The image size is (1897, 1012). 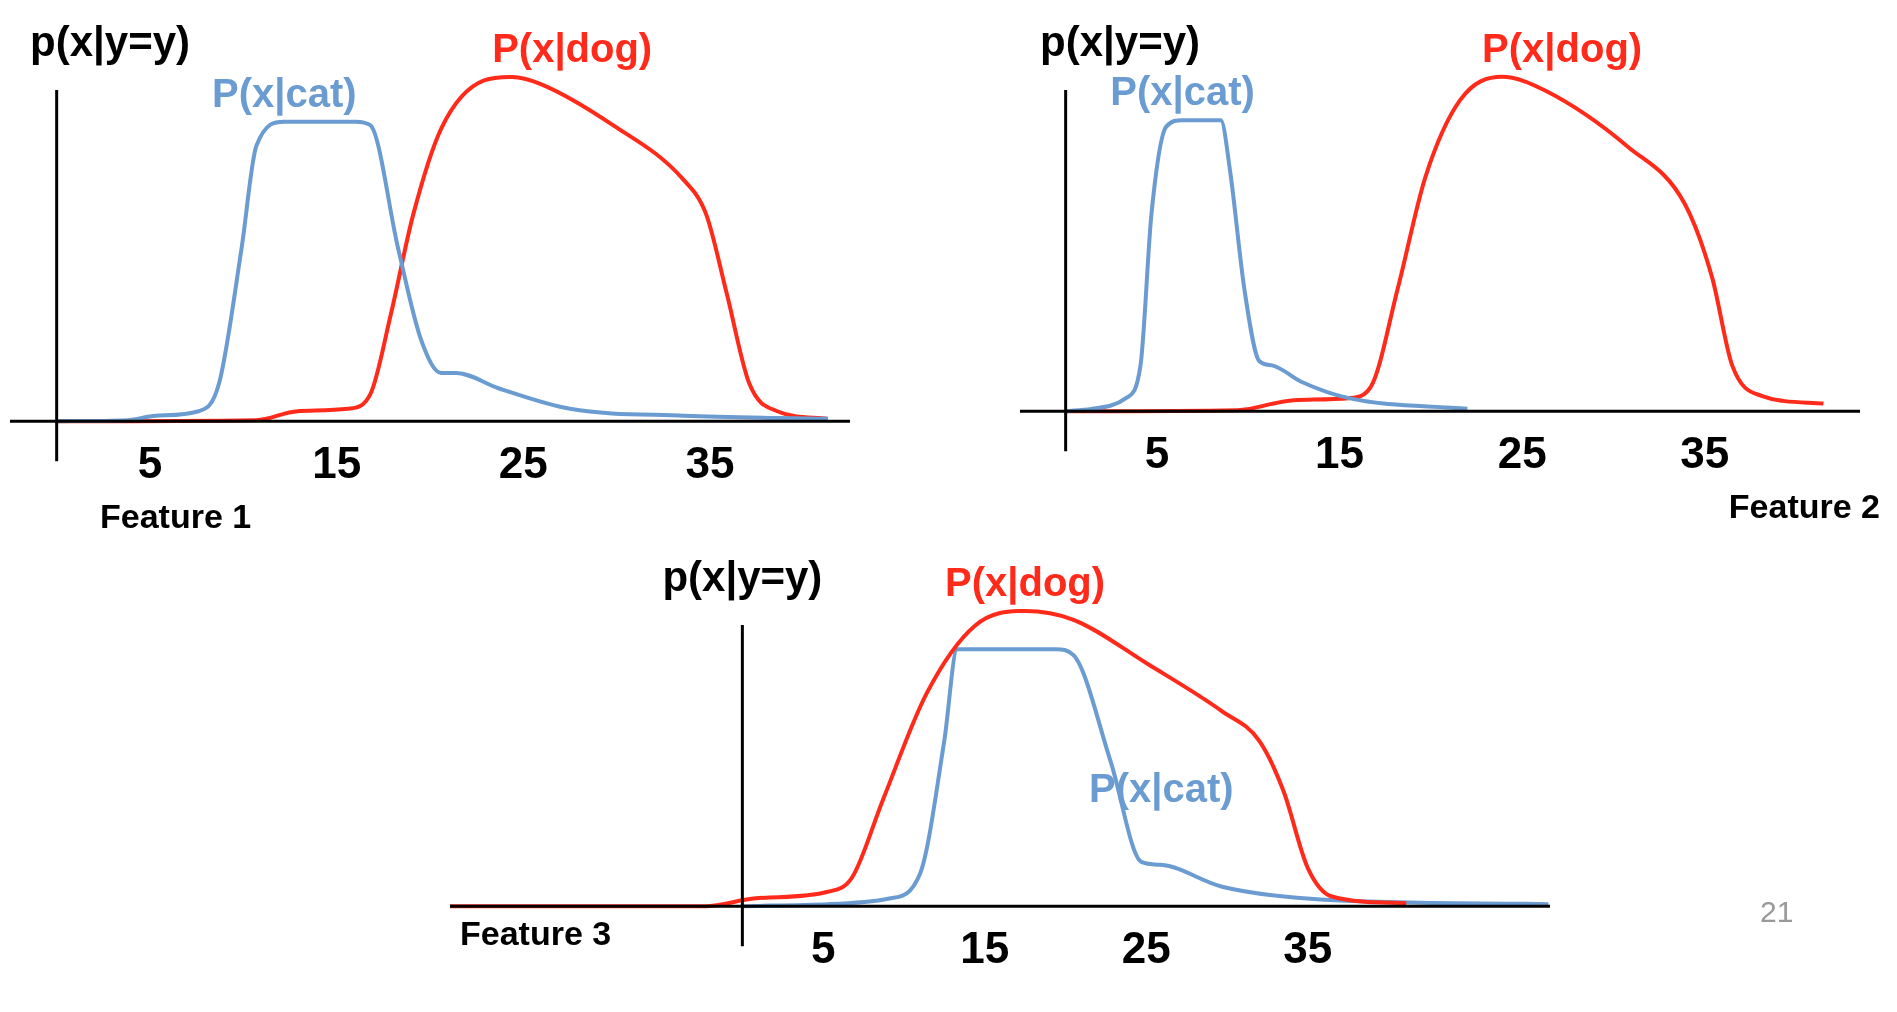 What do you see at coordinates (536, 932) in the screenshot?
I see `x-axis-title: Feature 3` at bounding box center [536, 932].